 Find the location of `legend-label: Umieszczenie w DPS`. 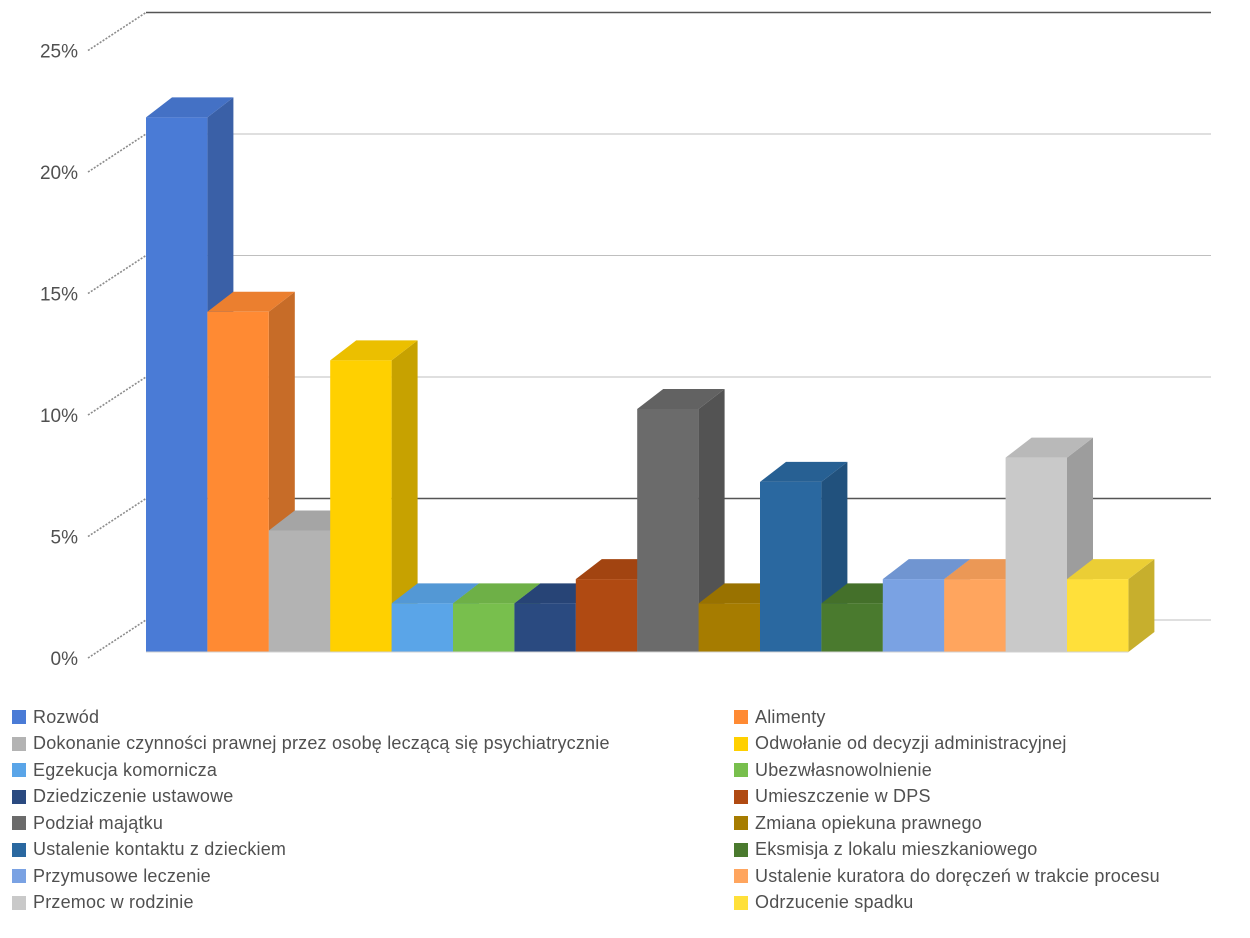

legend-label: Umieszczenie w DPS is located at coordinates (843, 796).